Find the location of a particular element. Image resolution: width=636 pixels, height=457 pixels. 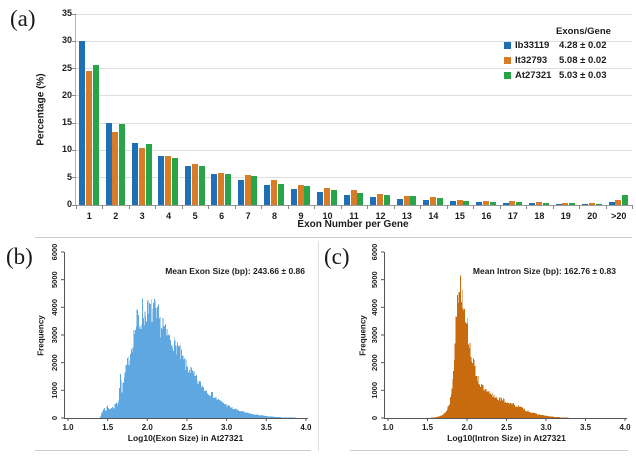

y-tick-label: 6000 is located at coordinates (374, 252).